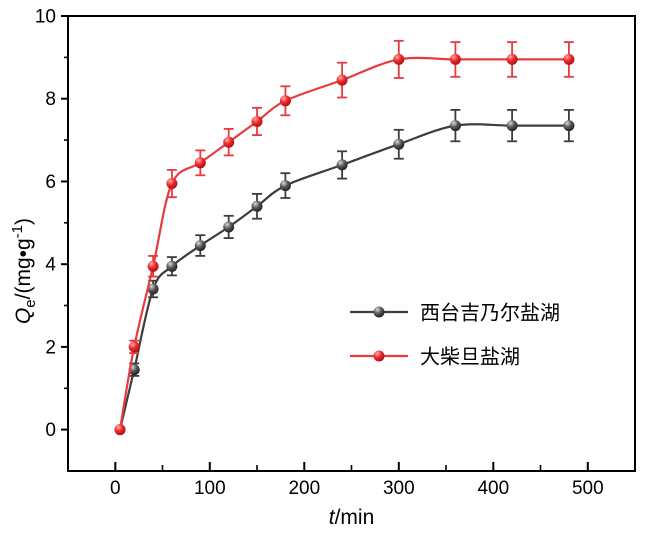 The image size is (650, 541). I want to click on y-tick-label: 4, so click(50, 265).